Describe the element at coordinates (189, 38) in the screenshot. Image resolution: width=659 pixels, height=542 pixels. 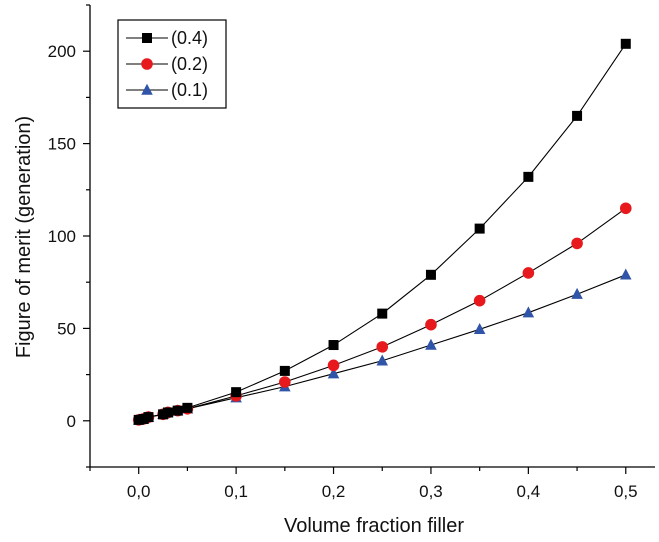
I see `legend-label: (0.4)` at that location.